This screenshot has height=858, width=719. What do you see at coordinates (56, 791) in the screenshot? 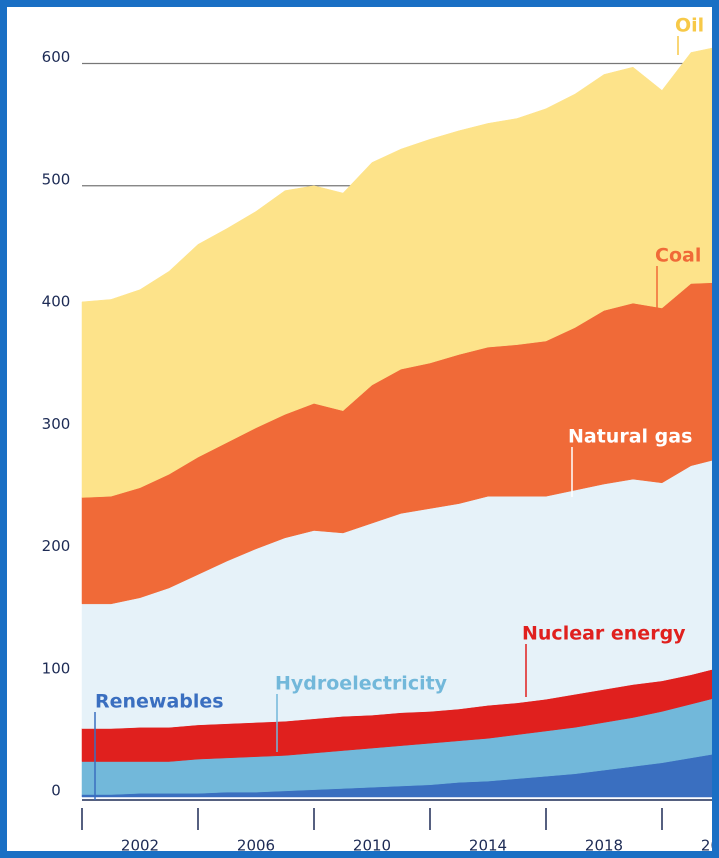
I see `y-tick-label: 0` at bounding box center [56, 791].